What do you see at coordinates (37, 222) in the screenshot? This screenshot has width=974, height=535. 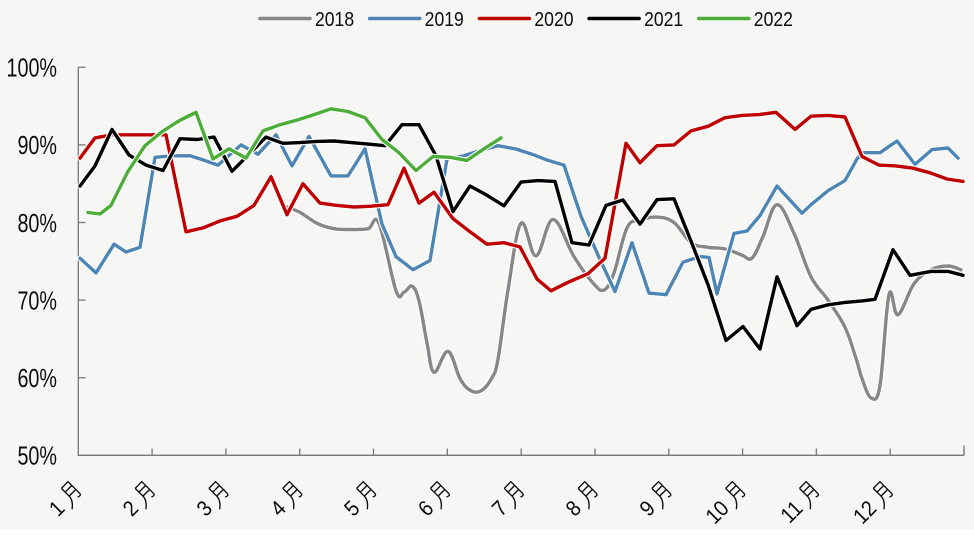 I see `svg-text: 80%` at bounding box center [37, 222].